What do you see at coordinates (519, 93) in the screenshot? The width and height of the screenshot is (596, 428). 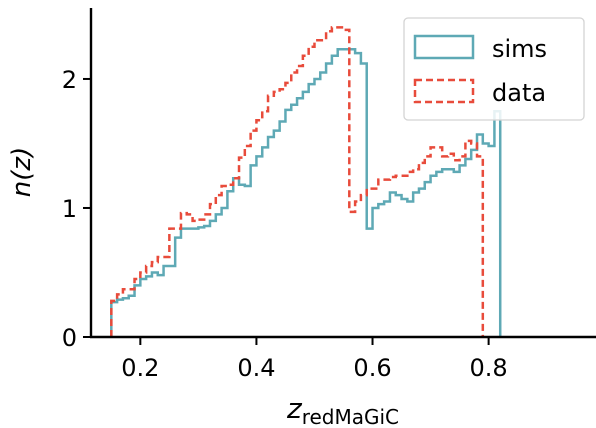 I see `legend-label-data: data` at bounding box center [519, 93].